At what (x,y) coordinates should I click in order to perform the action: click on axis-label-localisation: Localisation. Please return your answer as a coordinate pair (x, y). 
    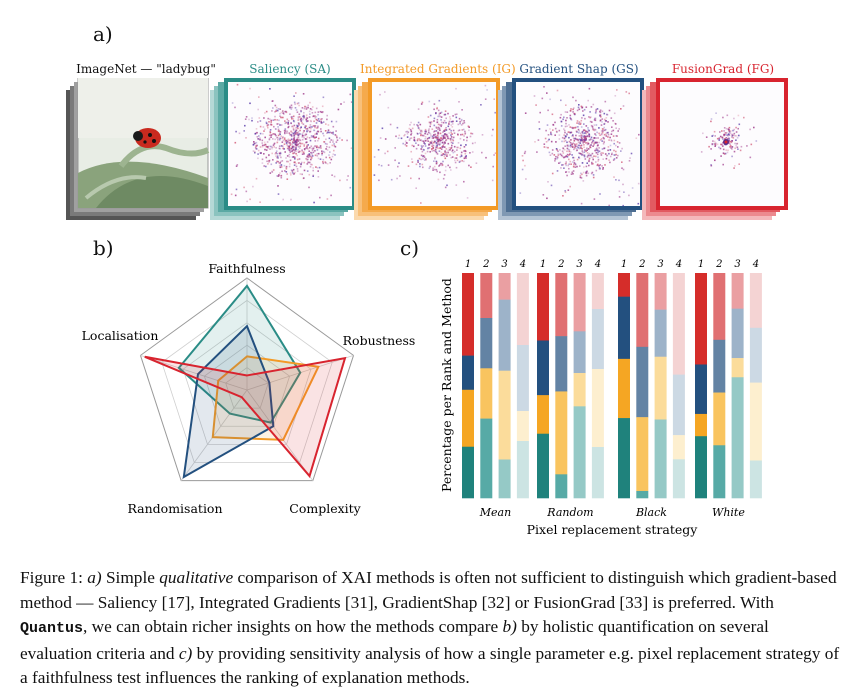
    Looking at the image, I should click on (120, 335).